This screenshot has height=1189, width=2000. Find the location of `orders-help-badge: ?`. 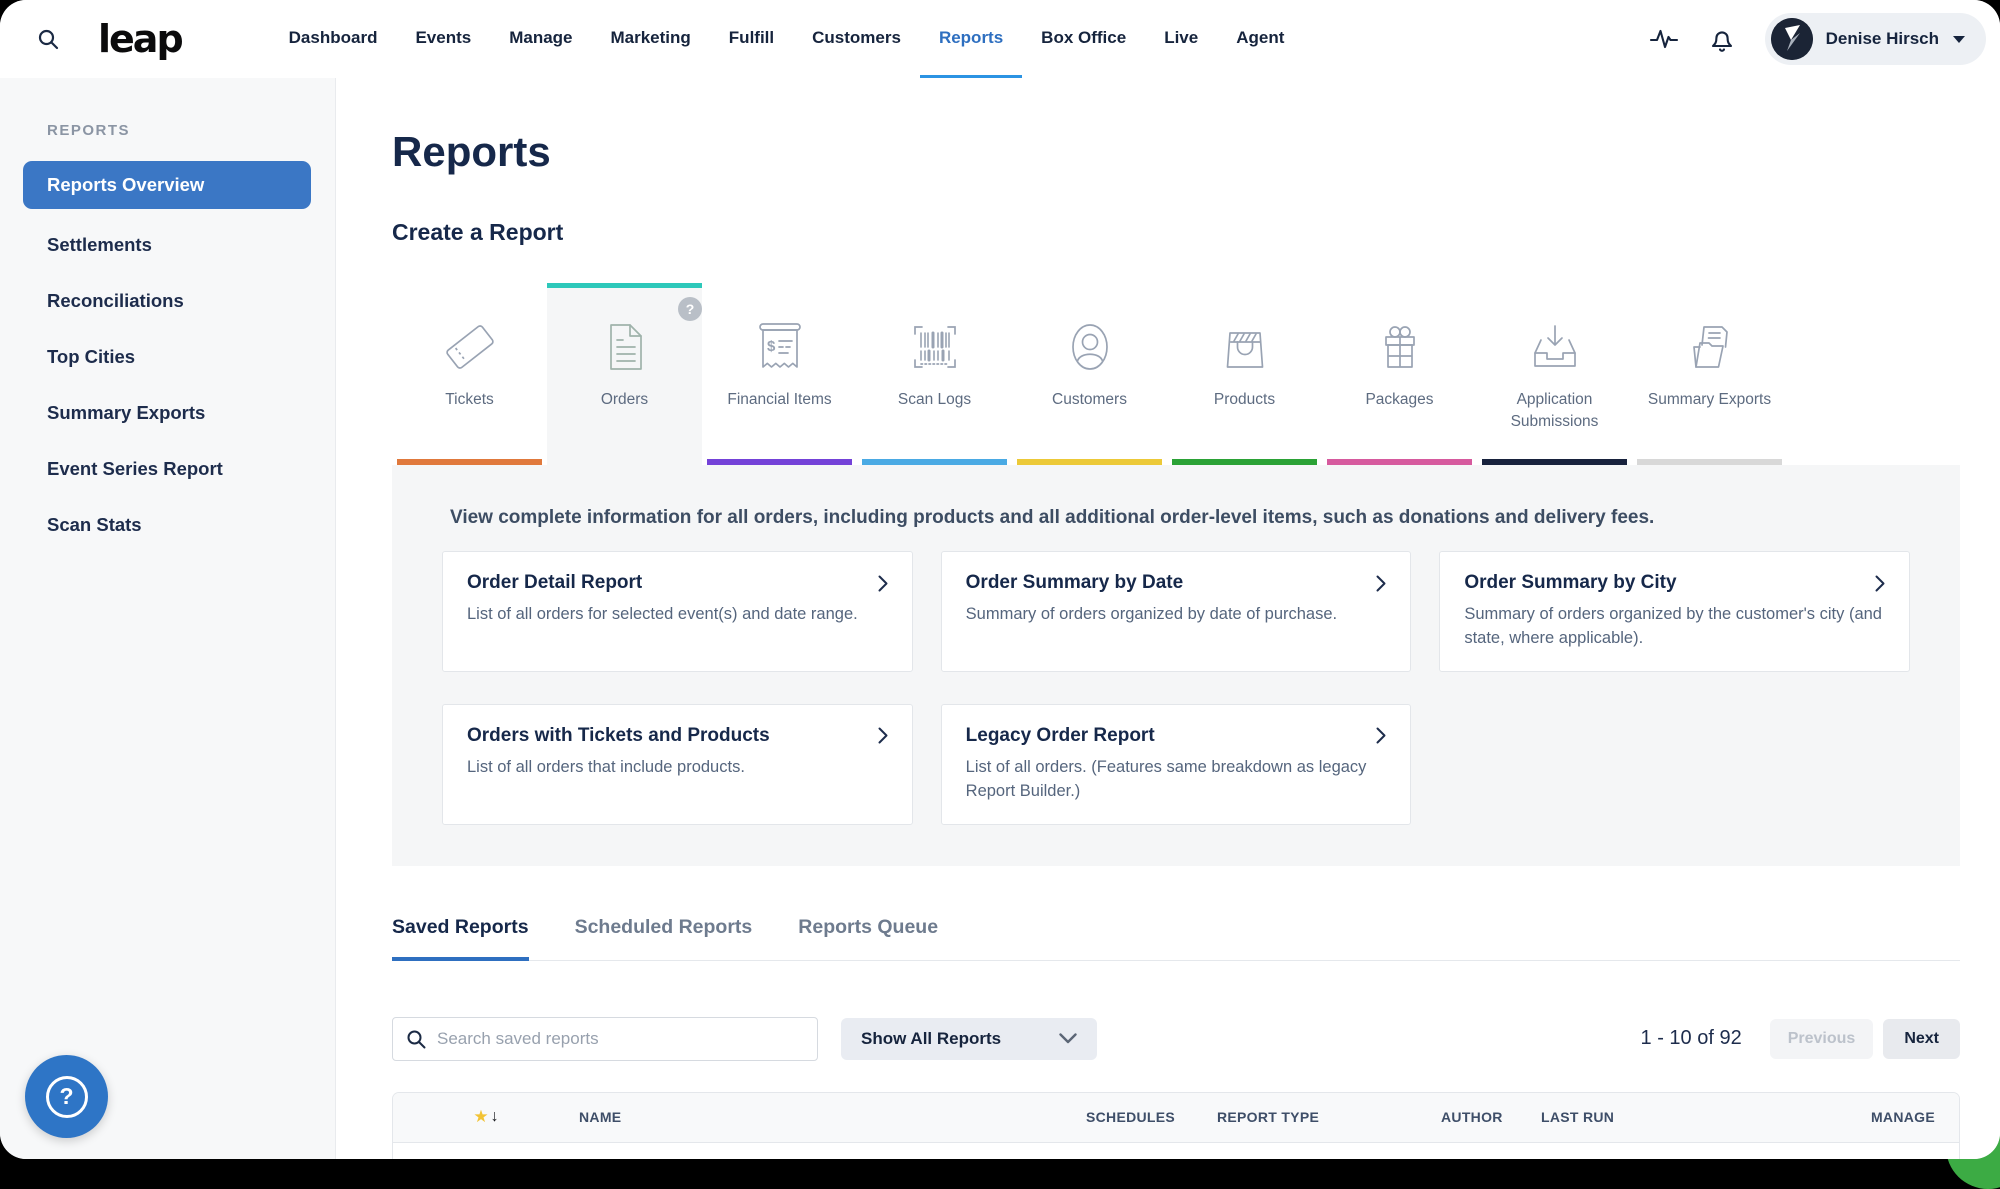

orders-help-badge: ? is located at coordinates (690, 309).